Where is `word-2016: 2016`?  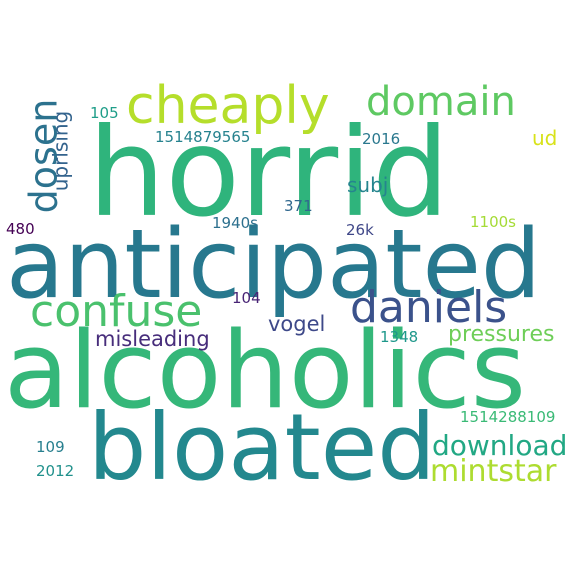
word-2016: 2016 is located at coordinates (381, 139).